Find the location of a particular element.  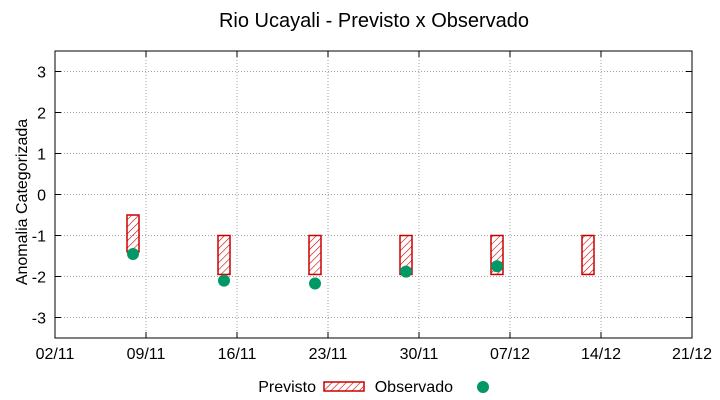

legend-observado-marker is located at coordinates (483, 387).